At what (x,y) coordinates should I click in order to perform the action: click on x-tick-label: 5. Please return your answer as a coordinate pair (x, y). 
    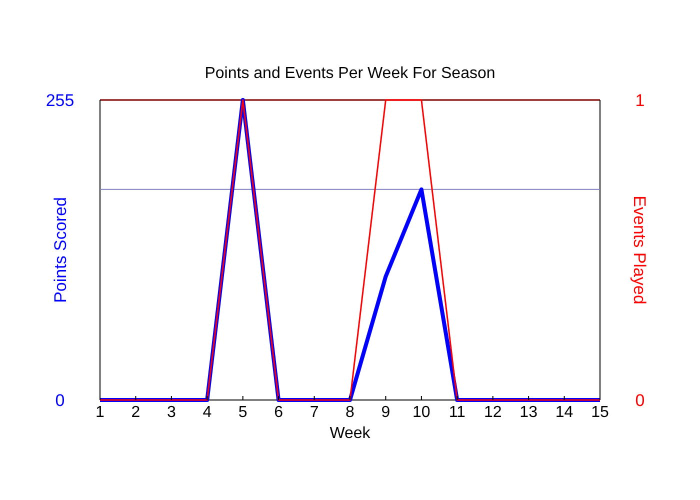
    Looking at the image, I should click on (243, 412).